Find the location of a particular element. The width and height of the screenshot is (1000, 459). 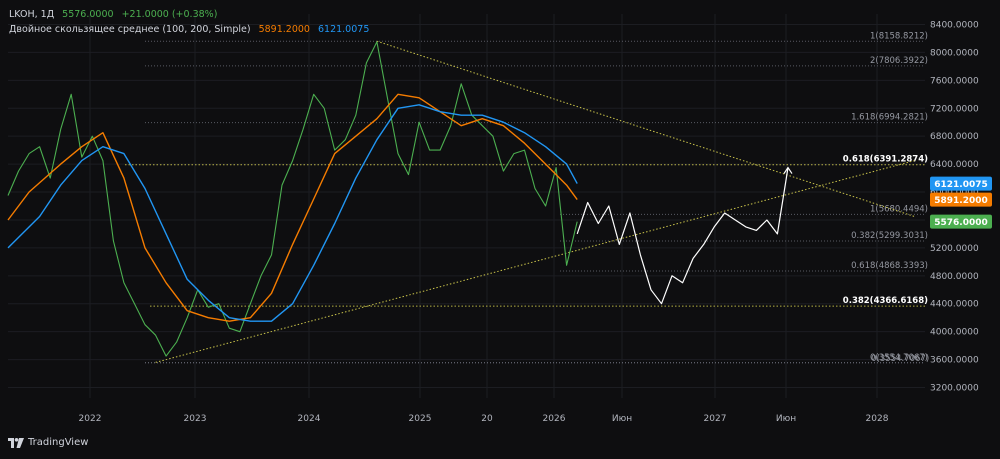

y-tick-label: 6800.0000 is located at coordinates (954, 137).